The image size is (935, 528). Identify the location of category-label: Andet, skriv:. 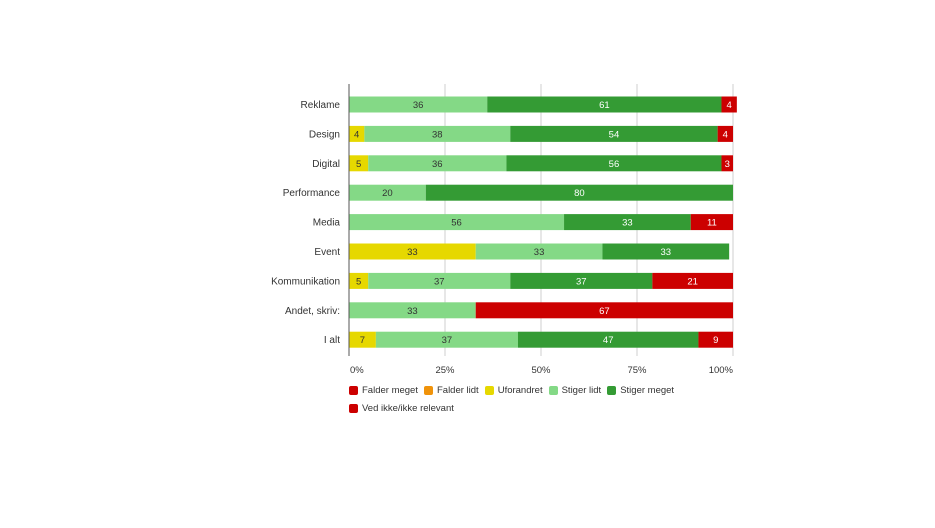
(312, 311).